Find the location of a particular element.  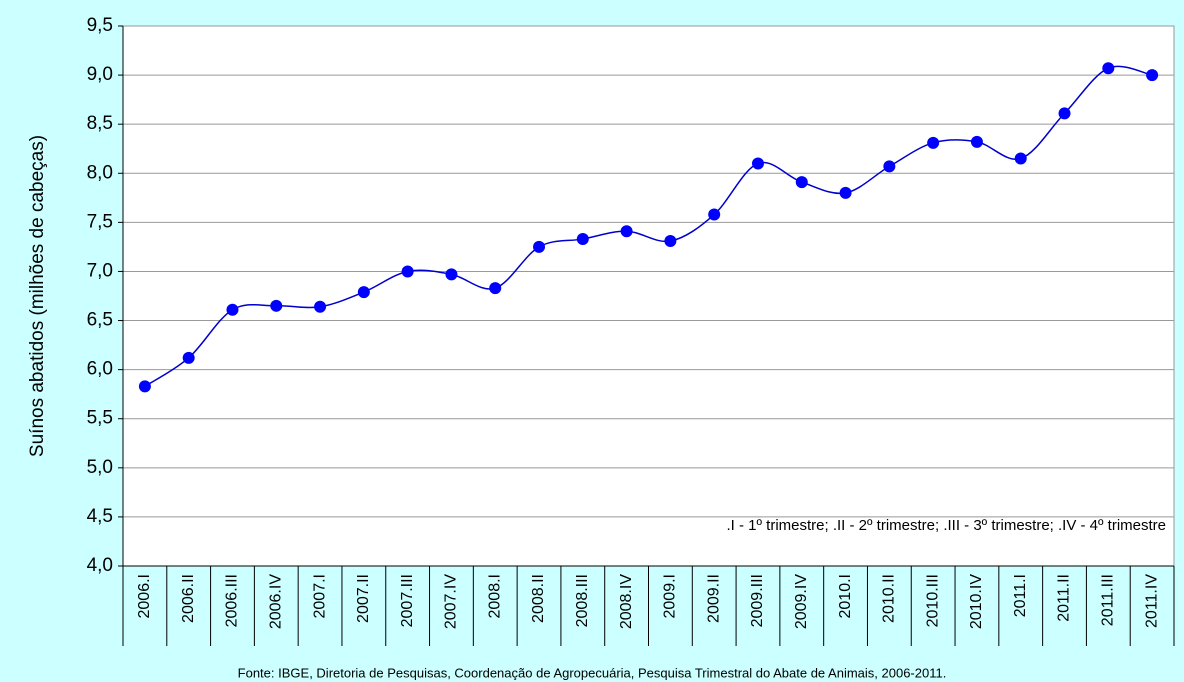

x-tick-label: 2011.III is located at coordinates (1108, 600).